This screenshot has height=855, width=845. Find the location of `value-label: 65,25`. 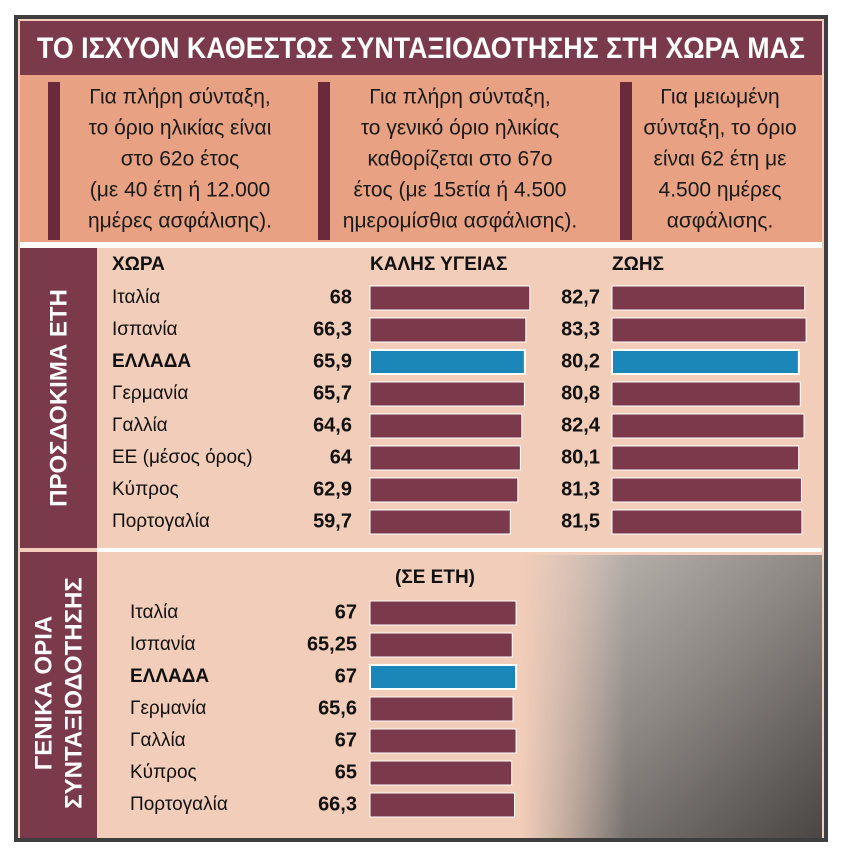

value-label: 65,25 is located at coordinates (332, 644).